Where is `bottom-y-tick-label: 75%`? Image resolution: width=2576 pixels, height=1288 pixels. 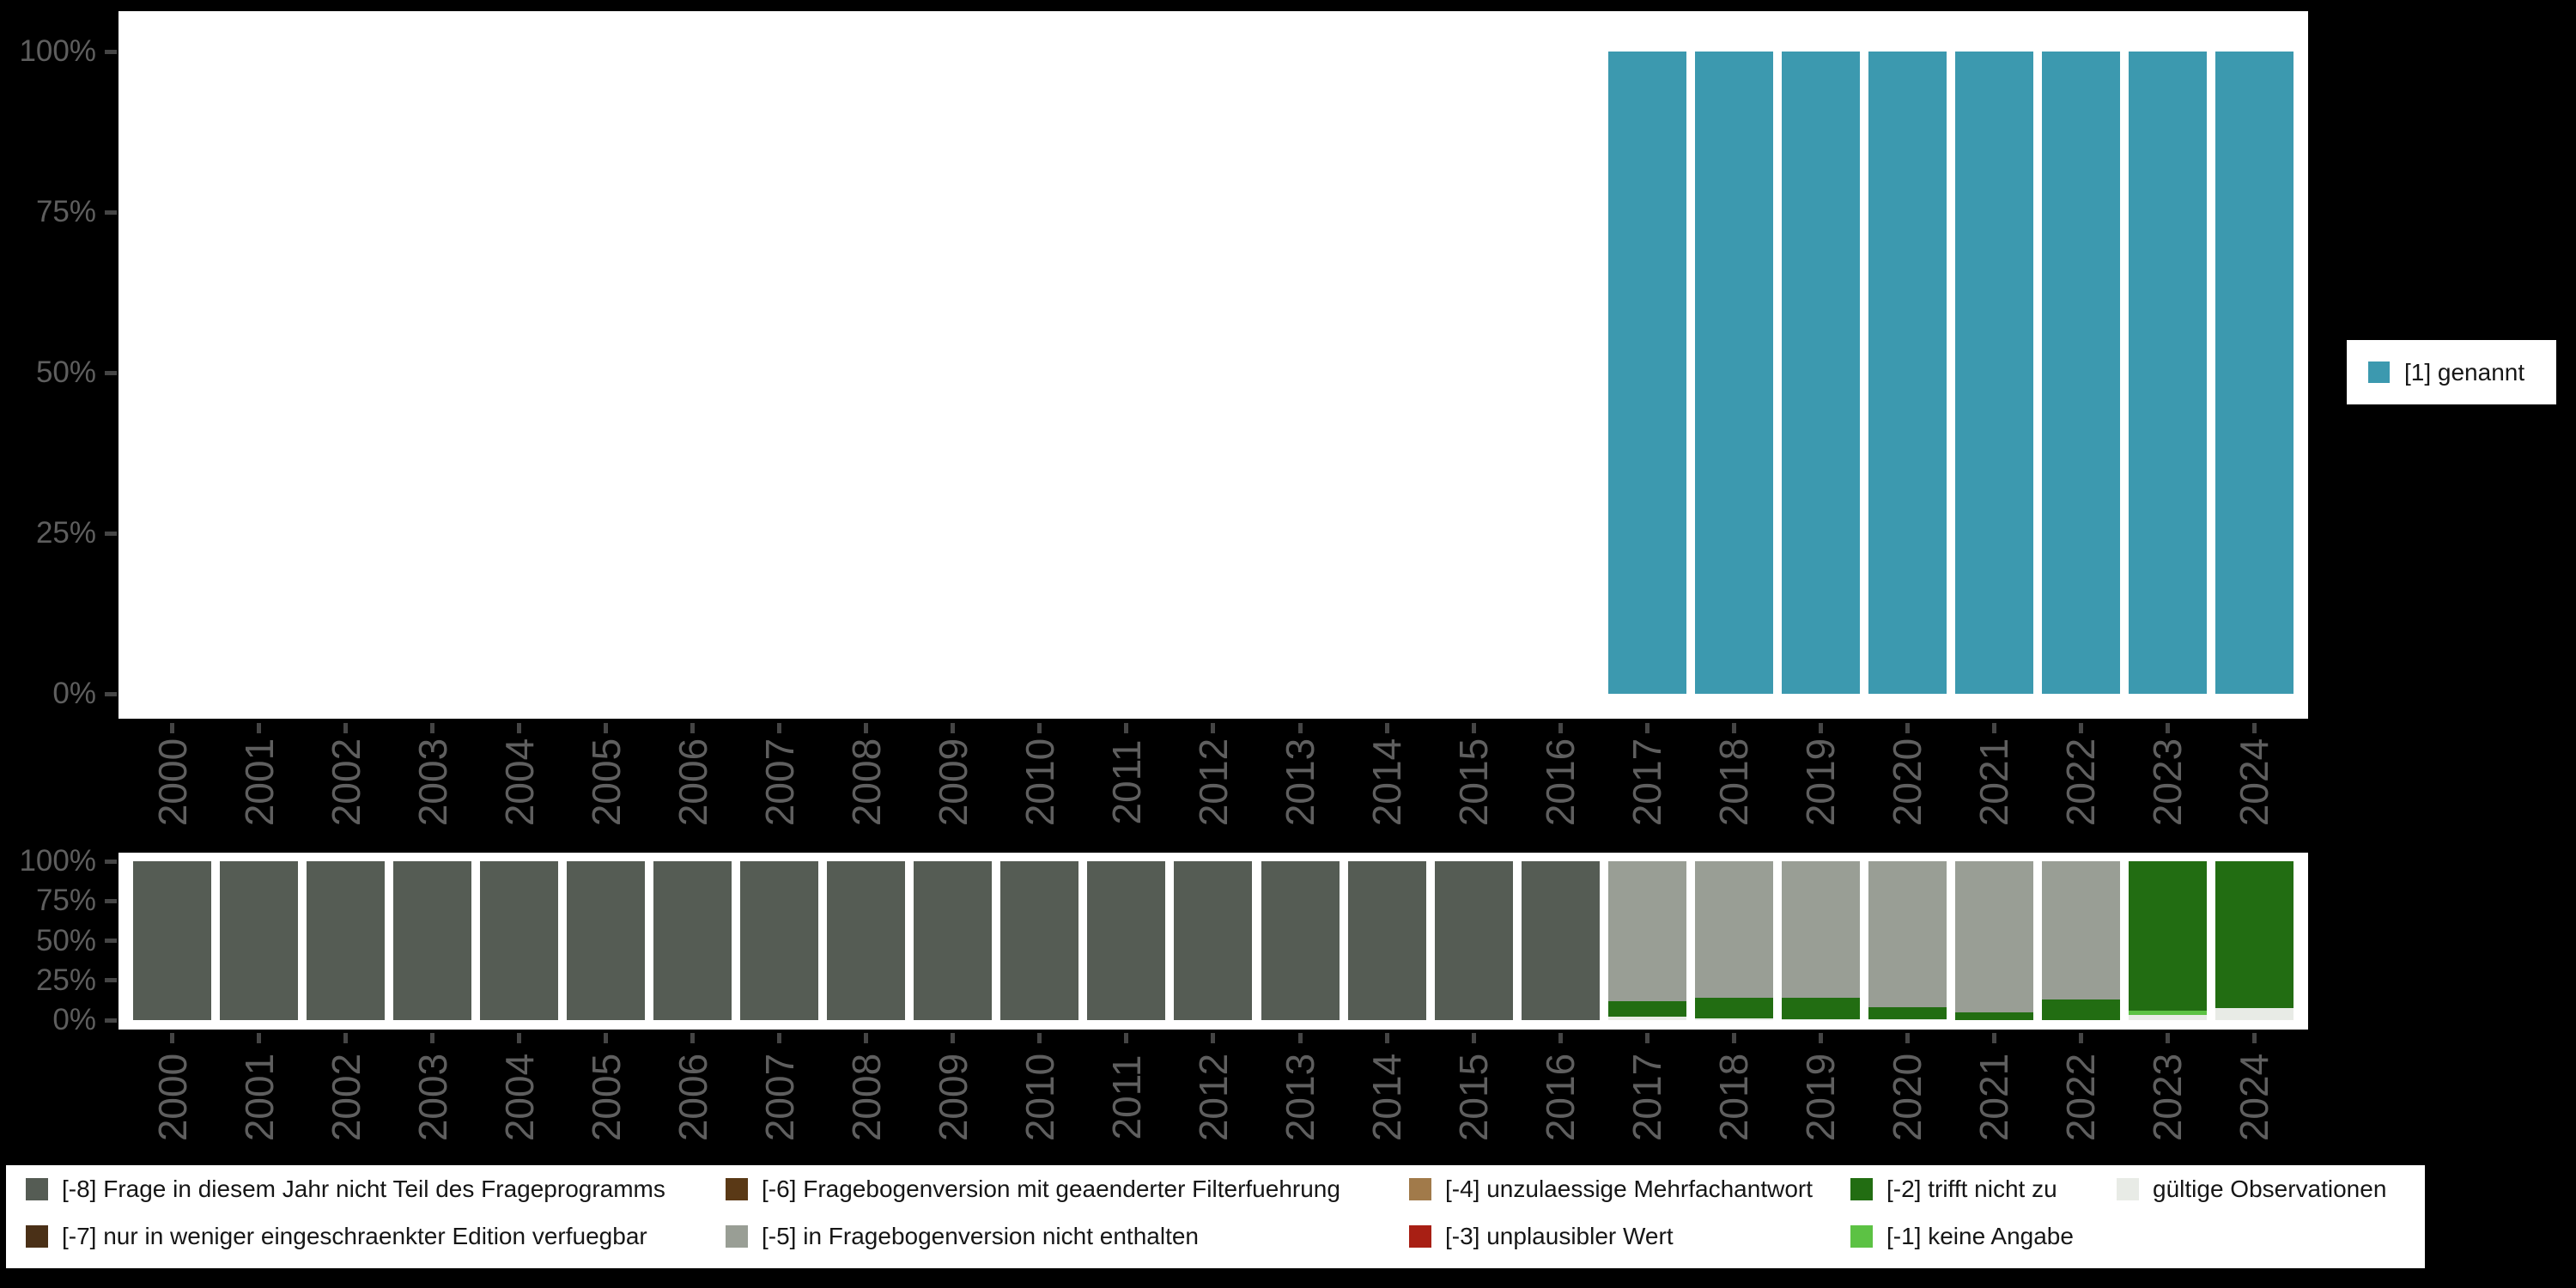 bottom-y-tick-label: 75% is located at coordinates (66, 901).